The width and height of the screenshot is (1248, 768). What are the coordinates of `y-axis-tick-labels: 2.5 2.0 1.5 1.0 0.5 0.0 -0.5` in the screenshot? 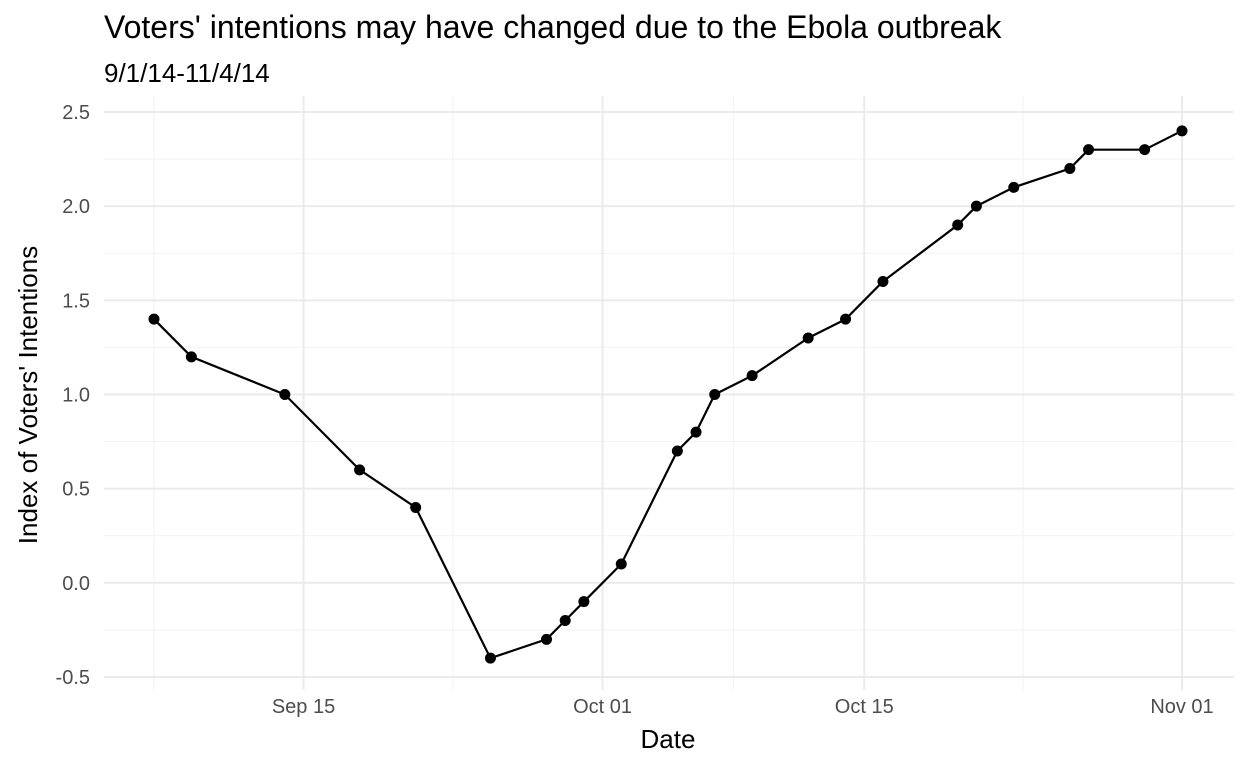 It's located at (73, 395).